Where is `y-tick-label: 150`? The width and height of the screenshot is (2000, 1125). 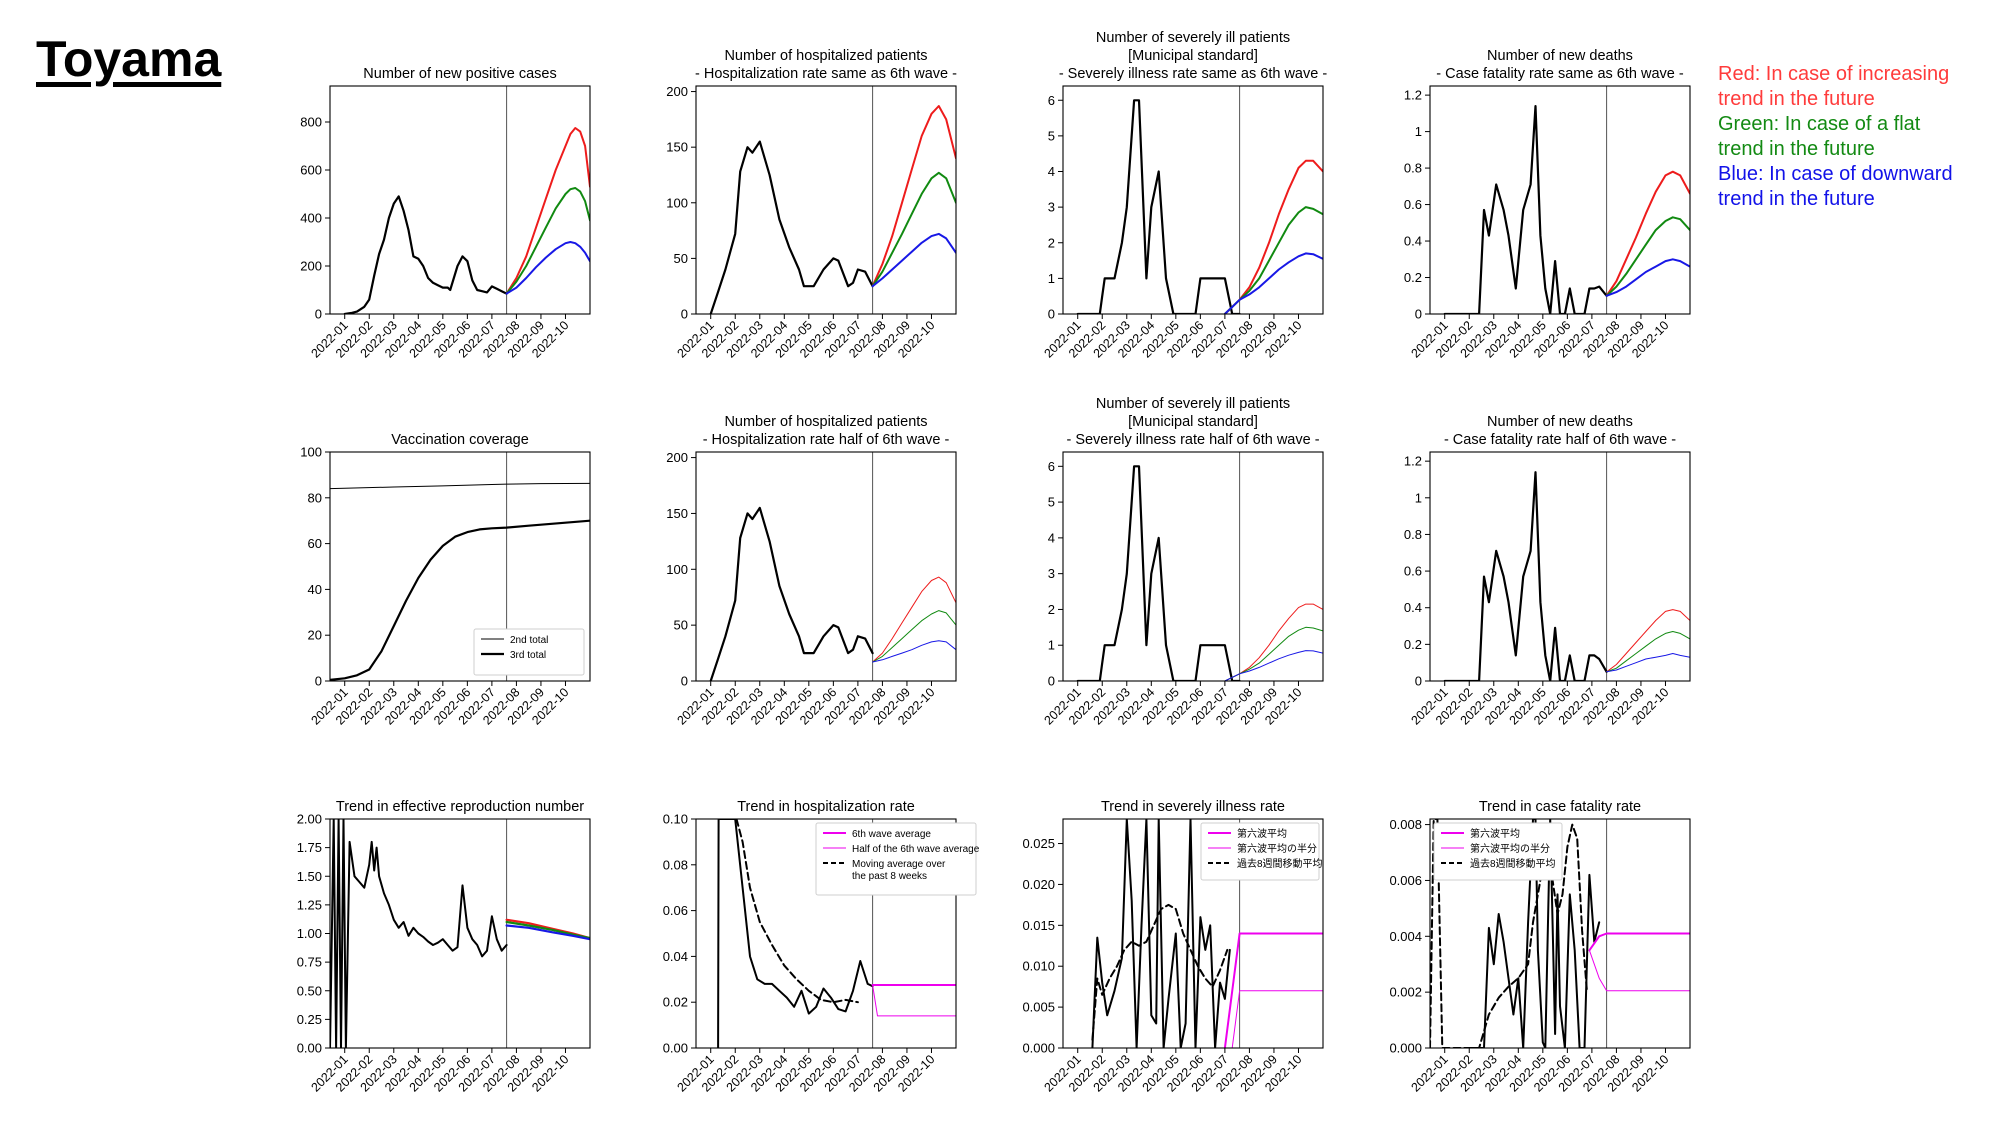 y-tick-label: 150 is located at coordinates (677, 513).